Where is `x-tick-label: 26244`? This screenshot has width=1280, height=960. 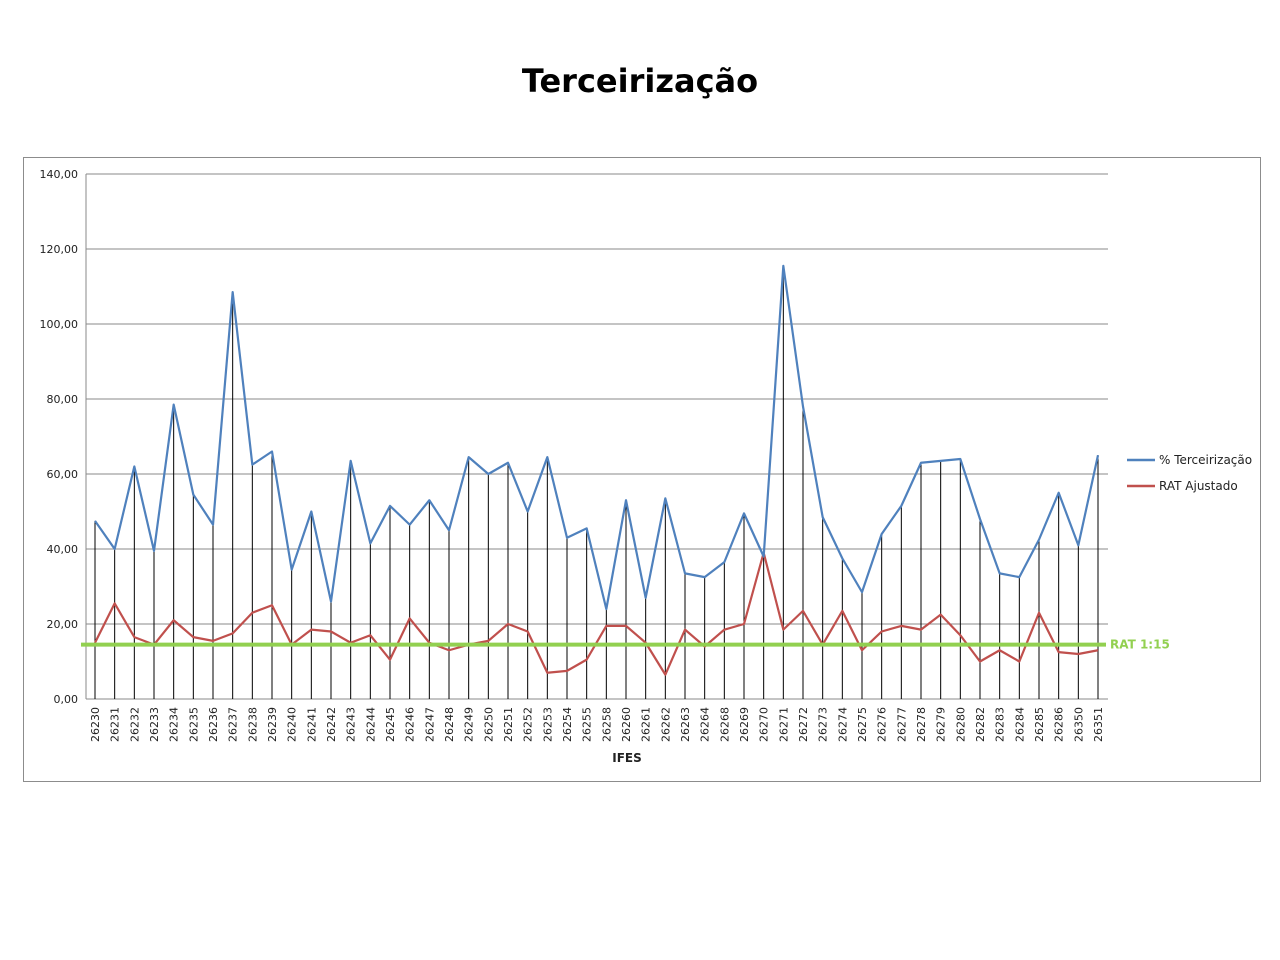 x-tick-label: 26244 is located at coordinates (370, 724).